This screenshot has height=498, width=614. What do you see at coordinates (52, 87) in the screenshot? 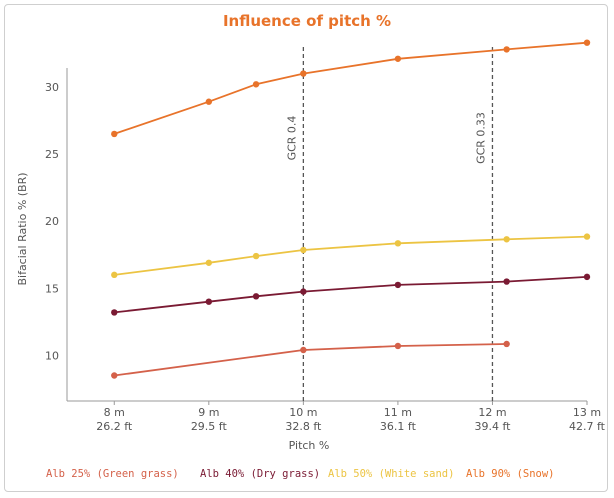
I see `y-tick-label: 30` at bounding box center [52, 87].